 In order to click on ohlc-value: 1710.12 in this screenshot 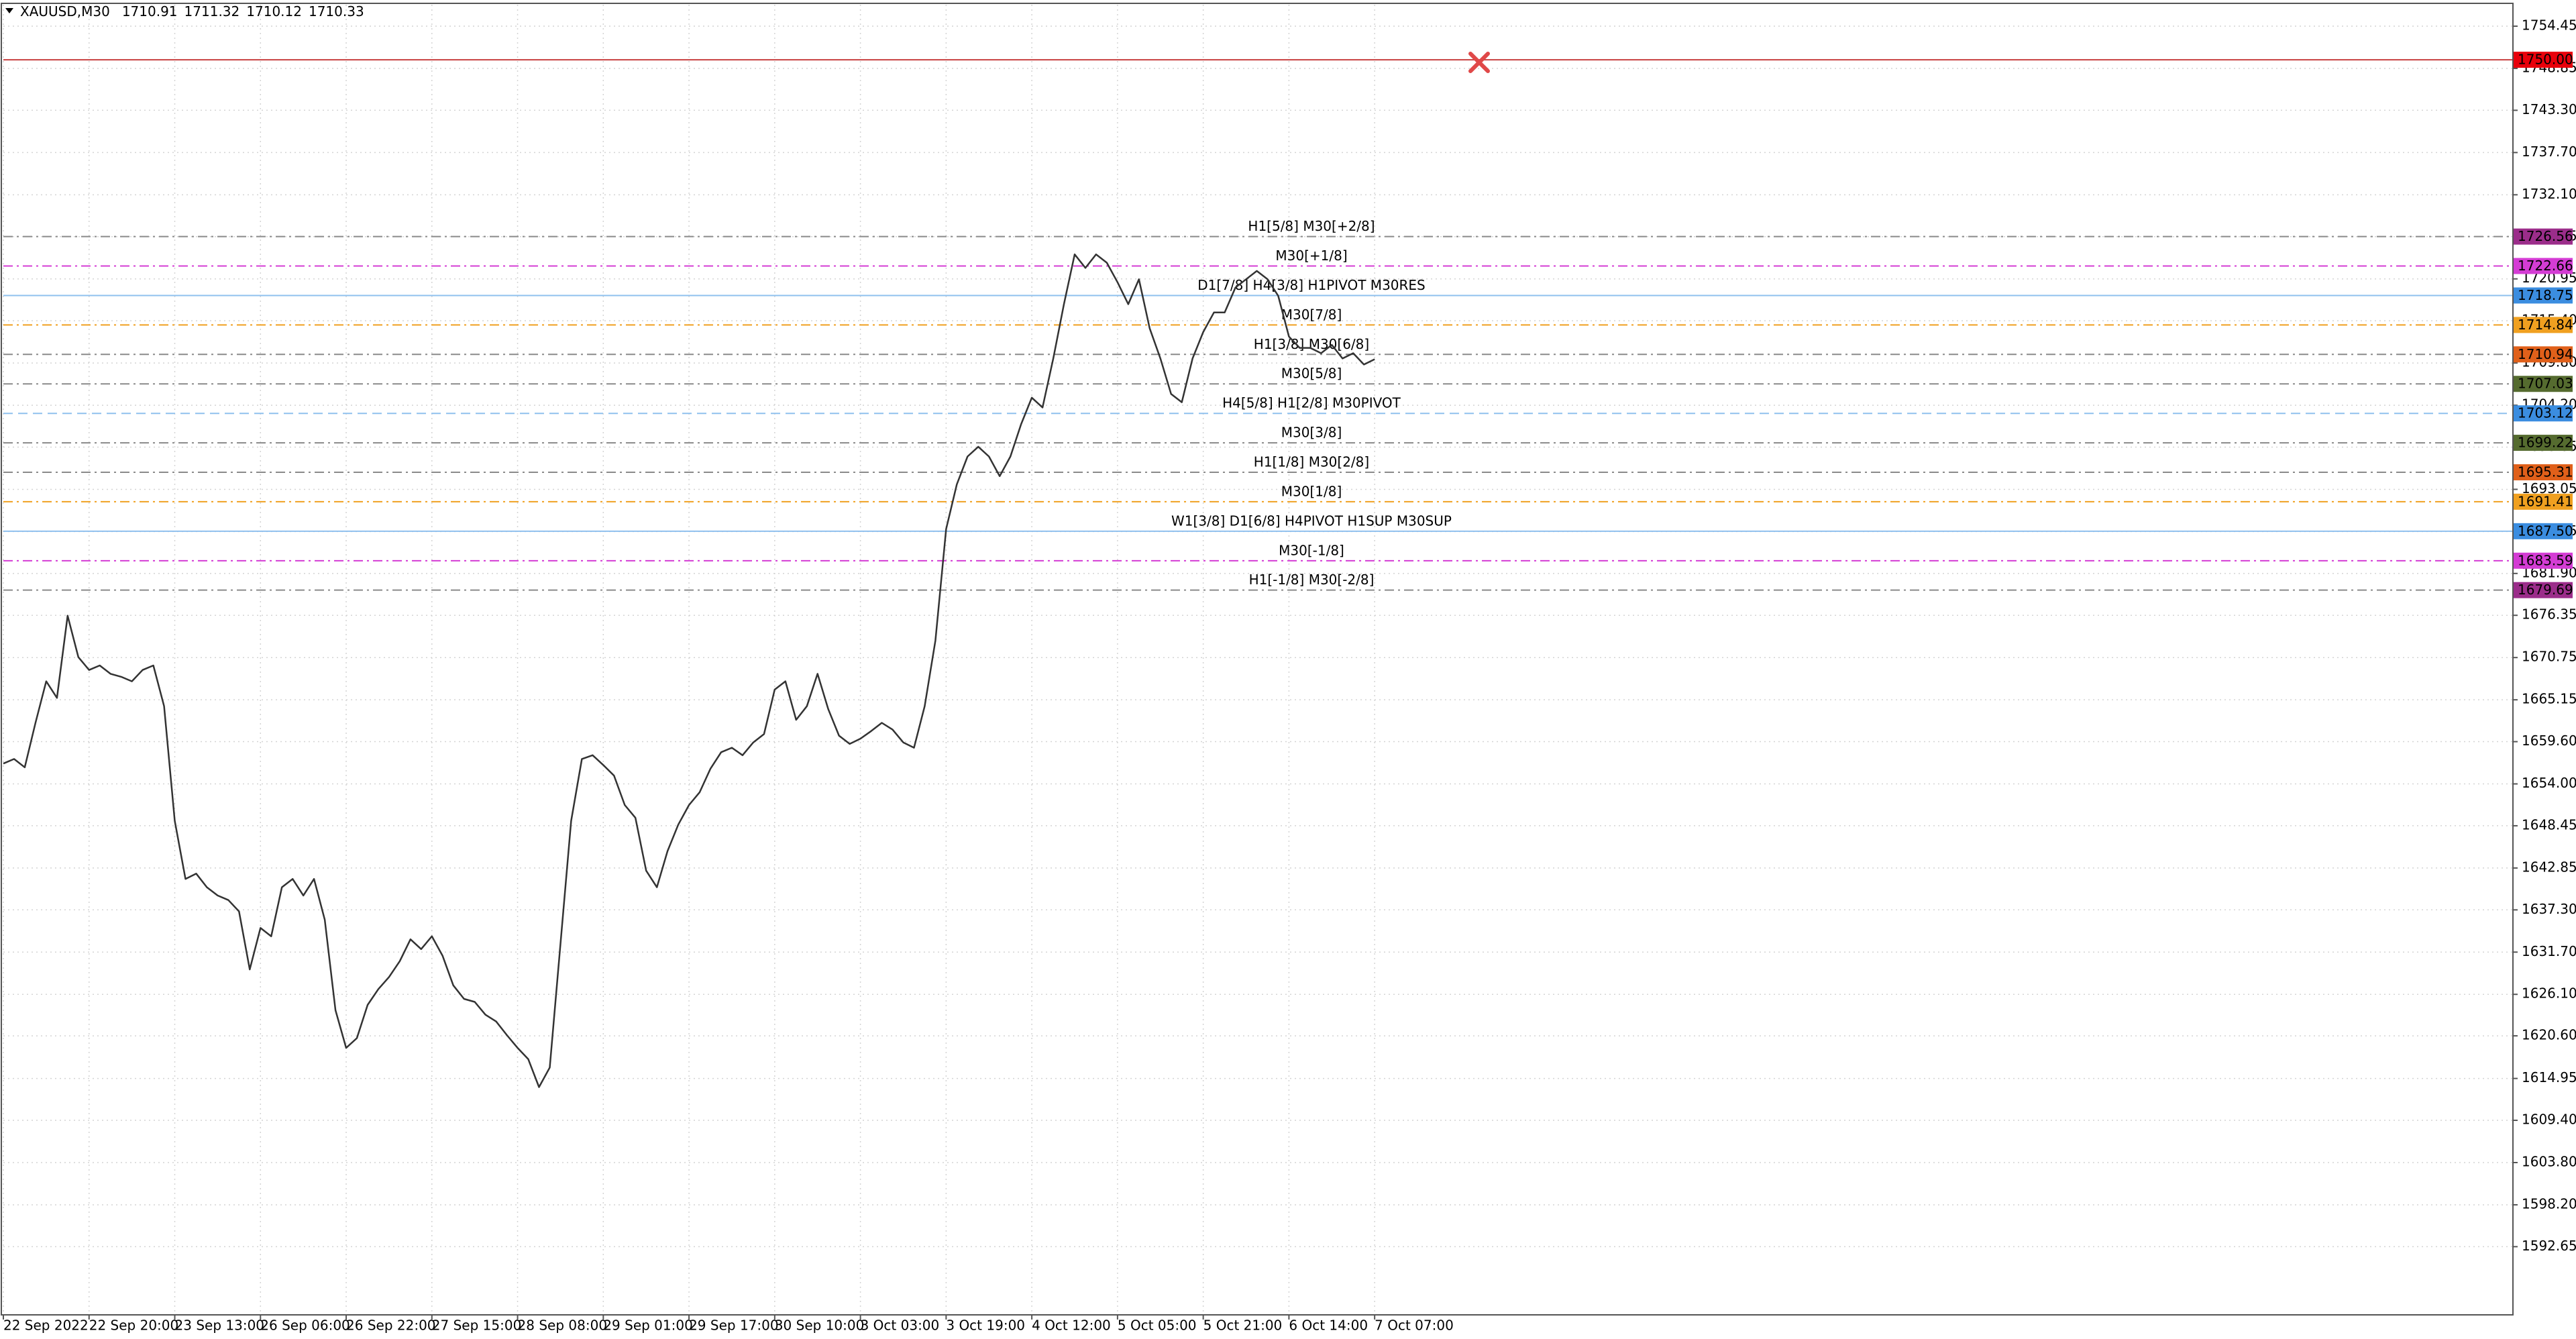, I will do `click(274, 11)`.